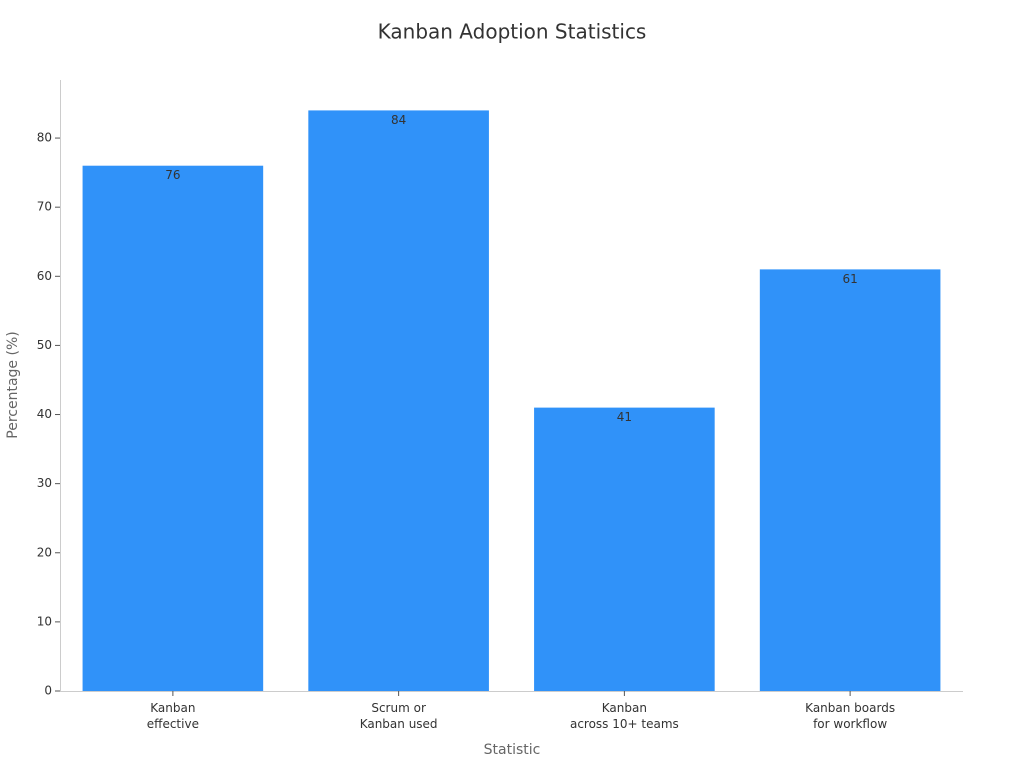  Describe the element at coordinates (399, 716) in the screenshot. I see `x-tick-label: Scrum or Kanban used` at that location.